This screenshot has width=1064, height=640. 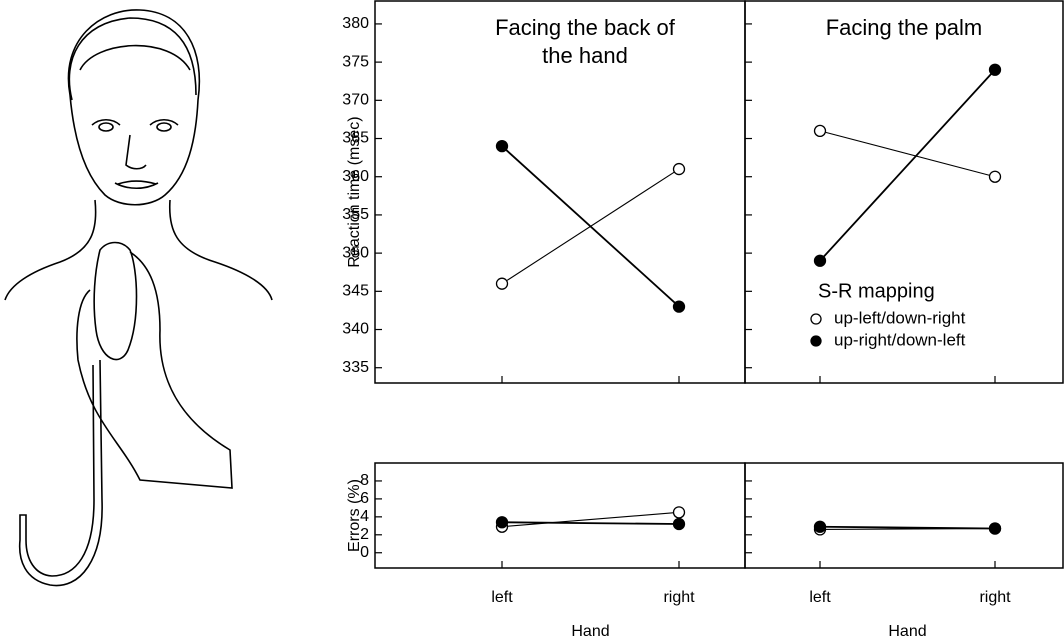 I want to click on legend-label: up-right/down-left, so click(x=900, y=339).